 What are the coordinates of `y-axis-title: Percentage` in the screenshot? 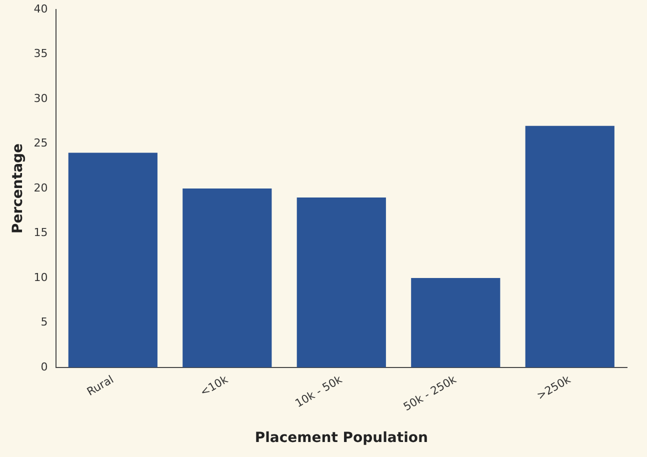 It's located at (18, 188).